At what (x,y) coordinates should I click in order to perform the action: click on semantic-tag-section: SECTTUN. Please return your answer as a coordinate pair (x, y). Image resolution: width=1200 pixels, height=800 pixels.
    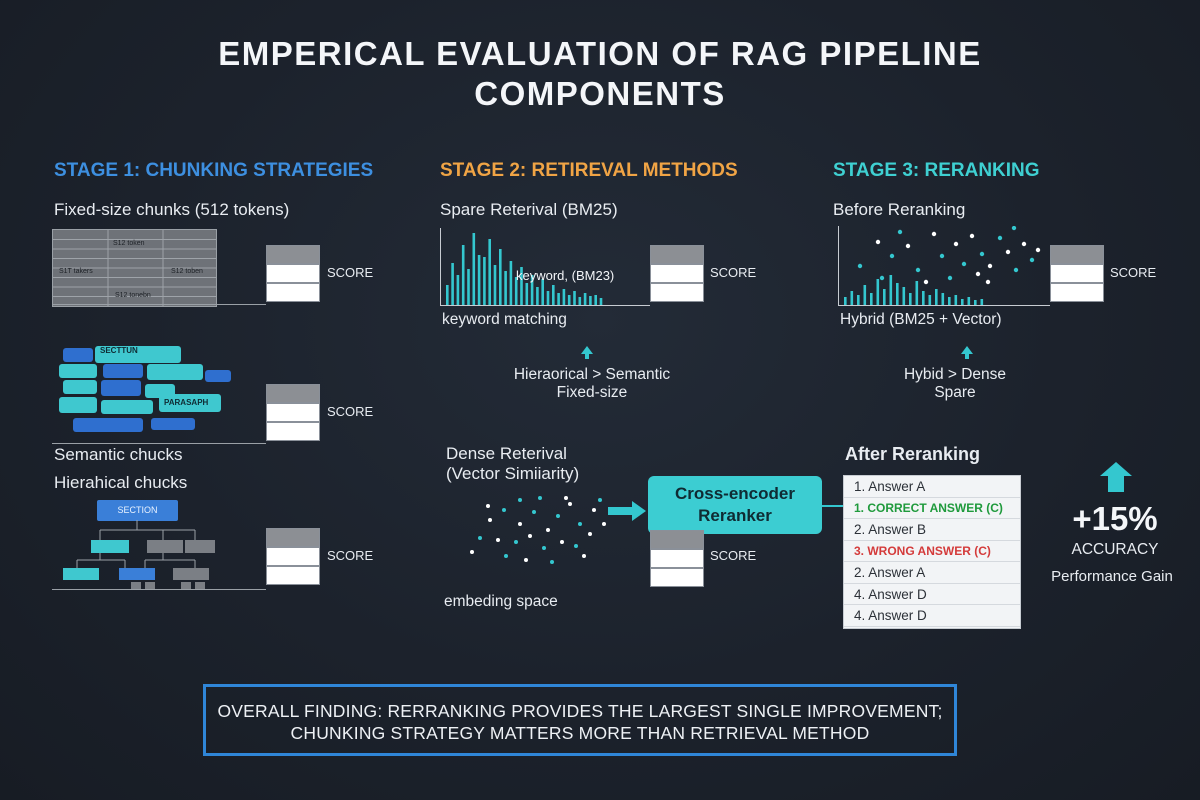
    Looking at the image, I should click on (119, 350).